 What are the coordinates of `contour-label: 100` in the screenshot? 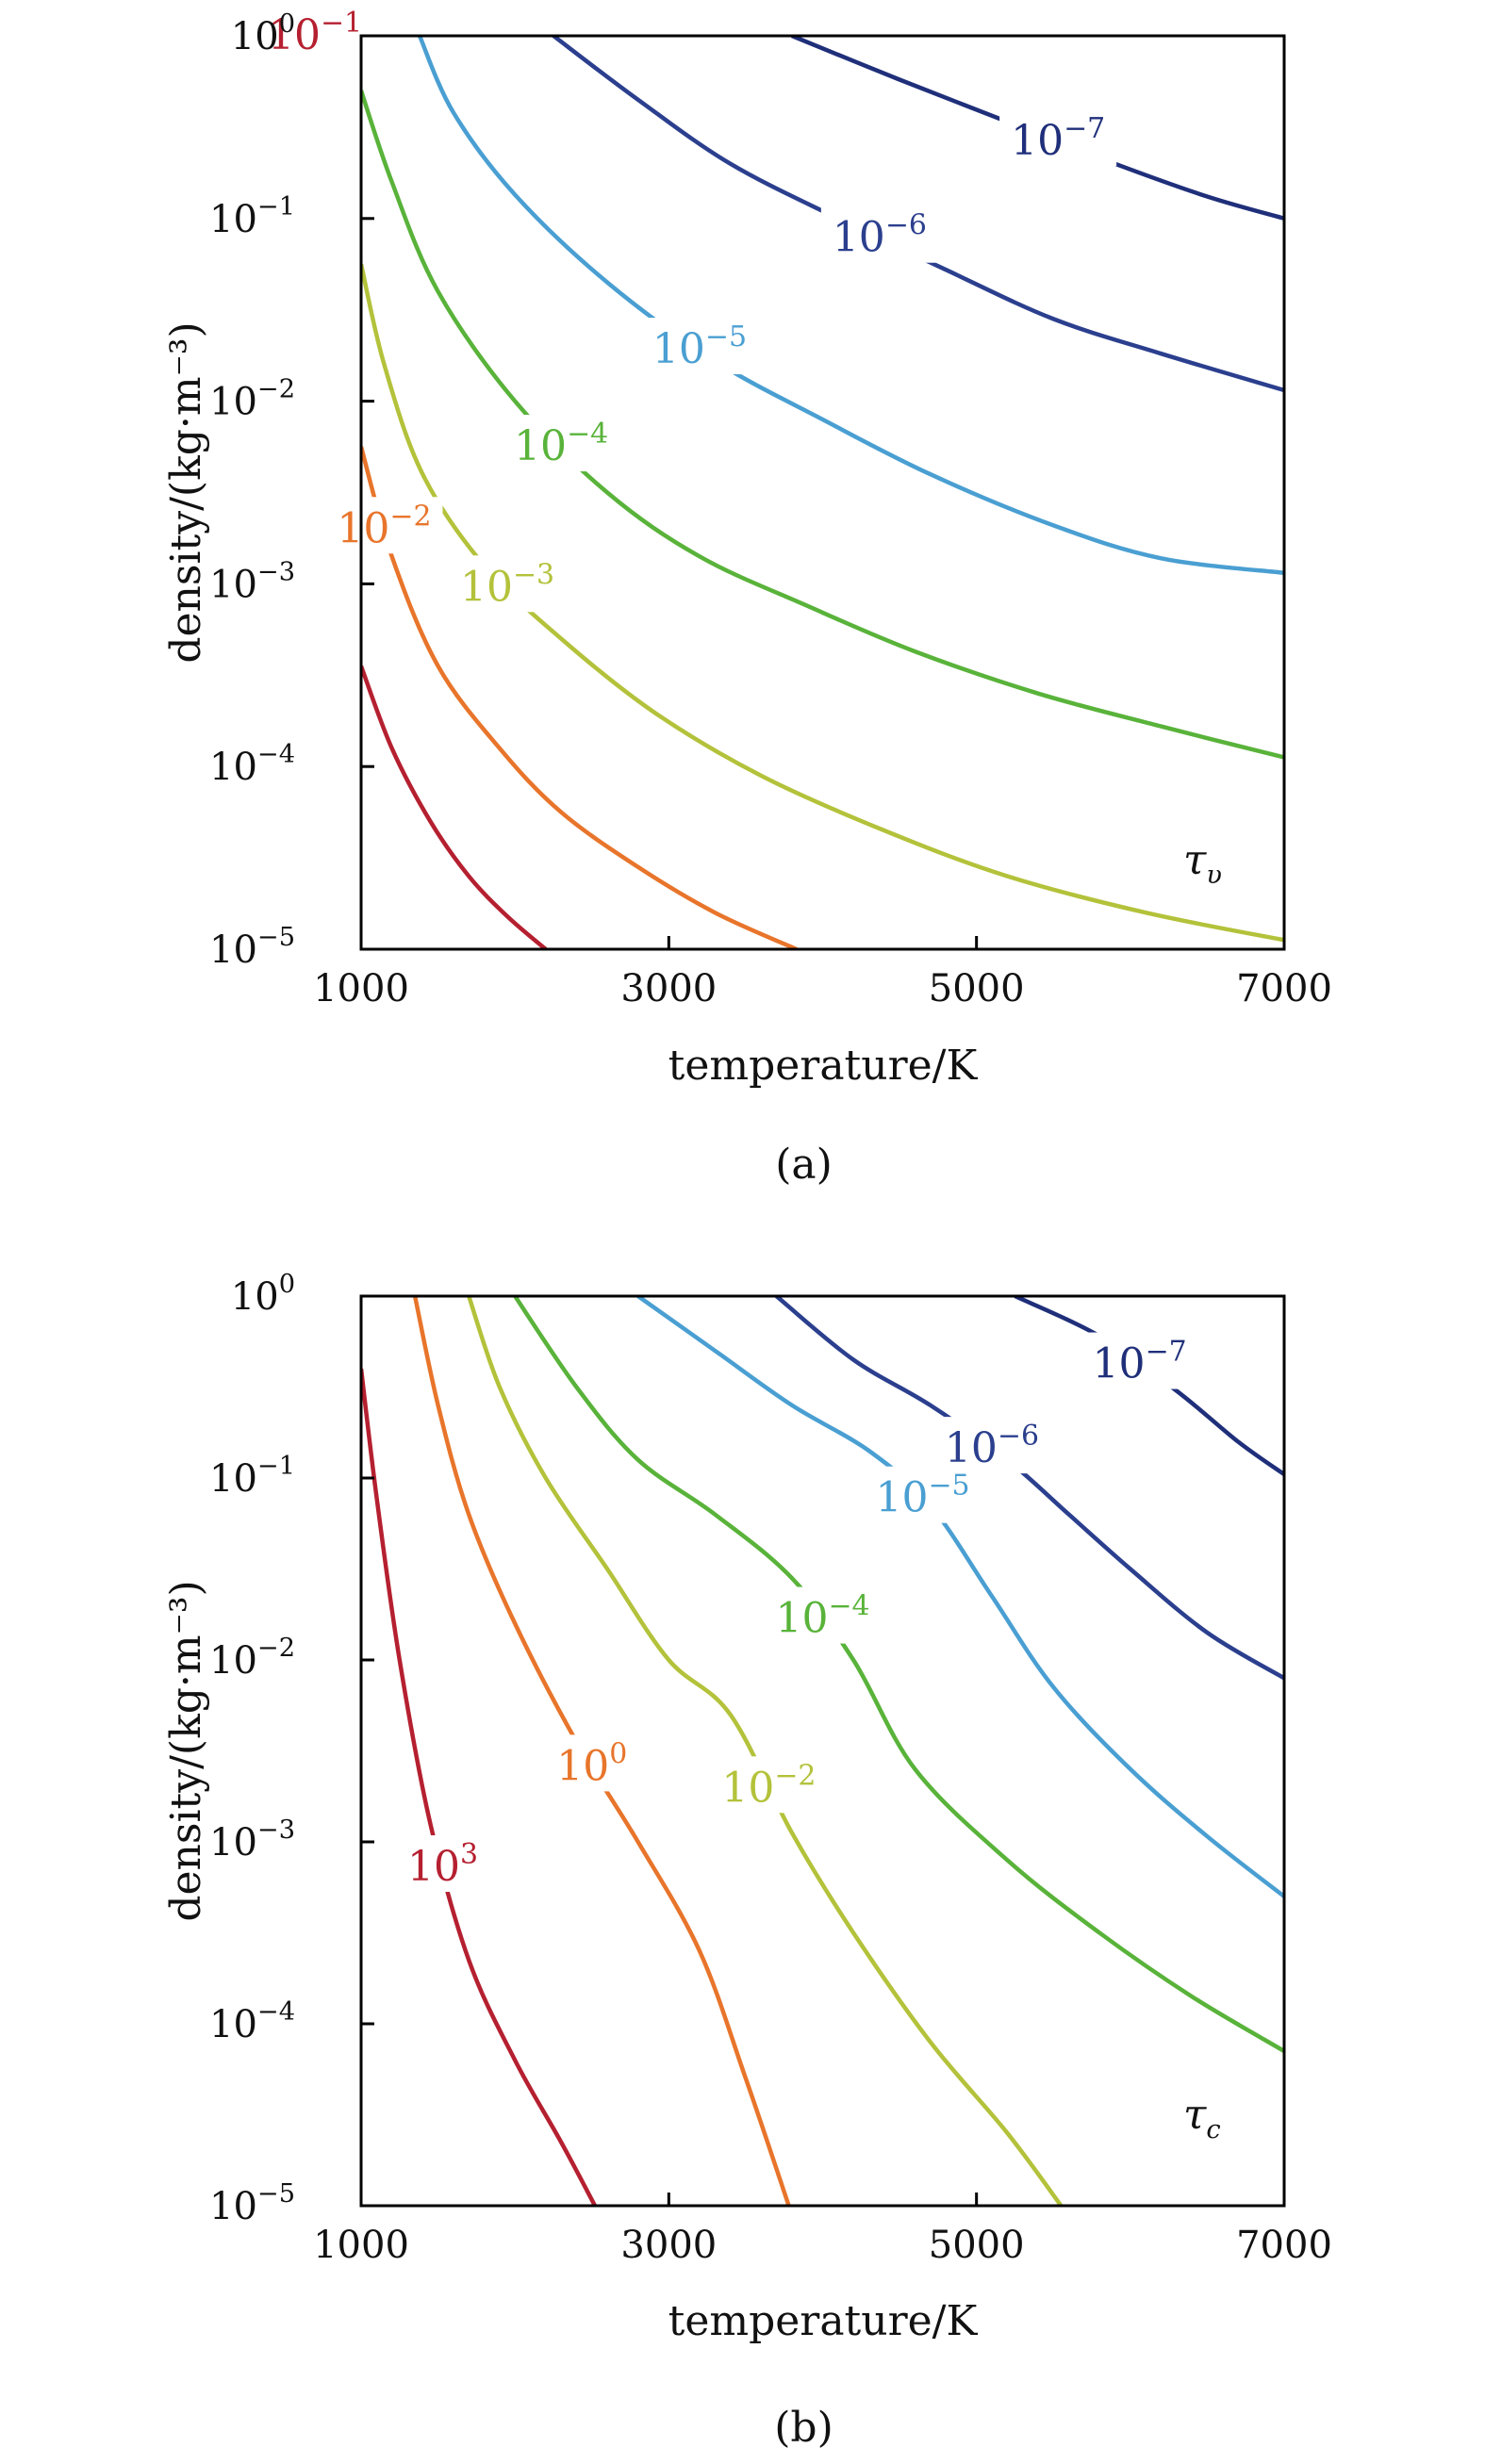 It's located at (591, 1763).